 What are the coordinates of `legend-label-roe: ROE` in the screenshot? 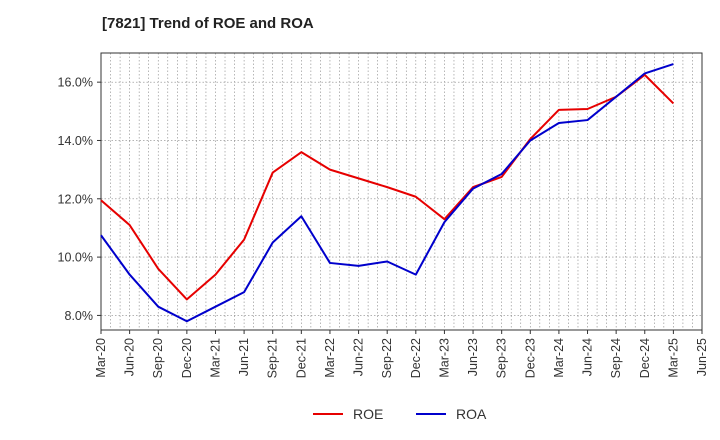 It's located at (368, 414).